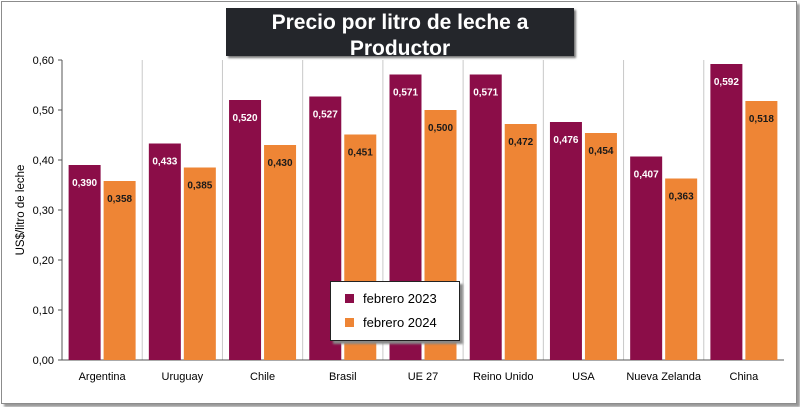 The width and height of the screenshot is (800, 407). What do you see at coordinates (400, 35) in the screenshot?
I see `chart-title: Precio por litro de leche a Productor` at bounding box center [400, 35].